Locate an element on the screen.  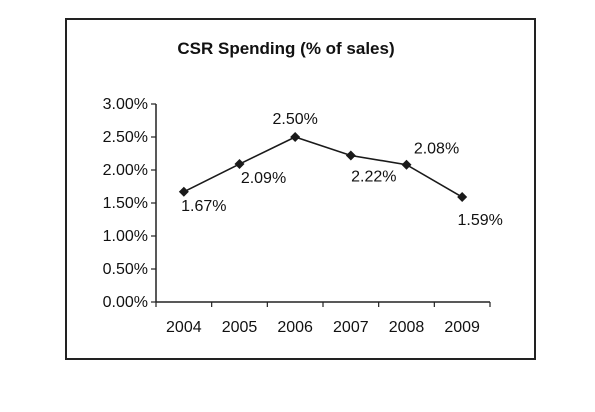
data-label: 2.09% is located at coordinates (263, 178).